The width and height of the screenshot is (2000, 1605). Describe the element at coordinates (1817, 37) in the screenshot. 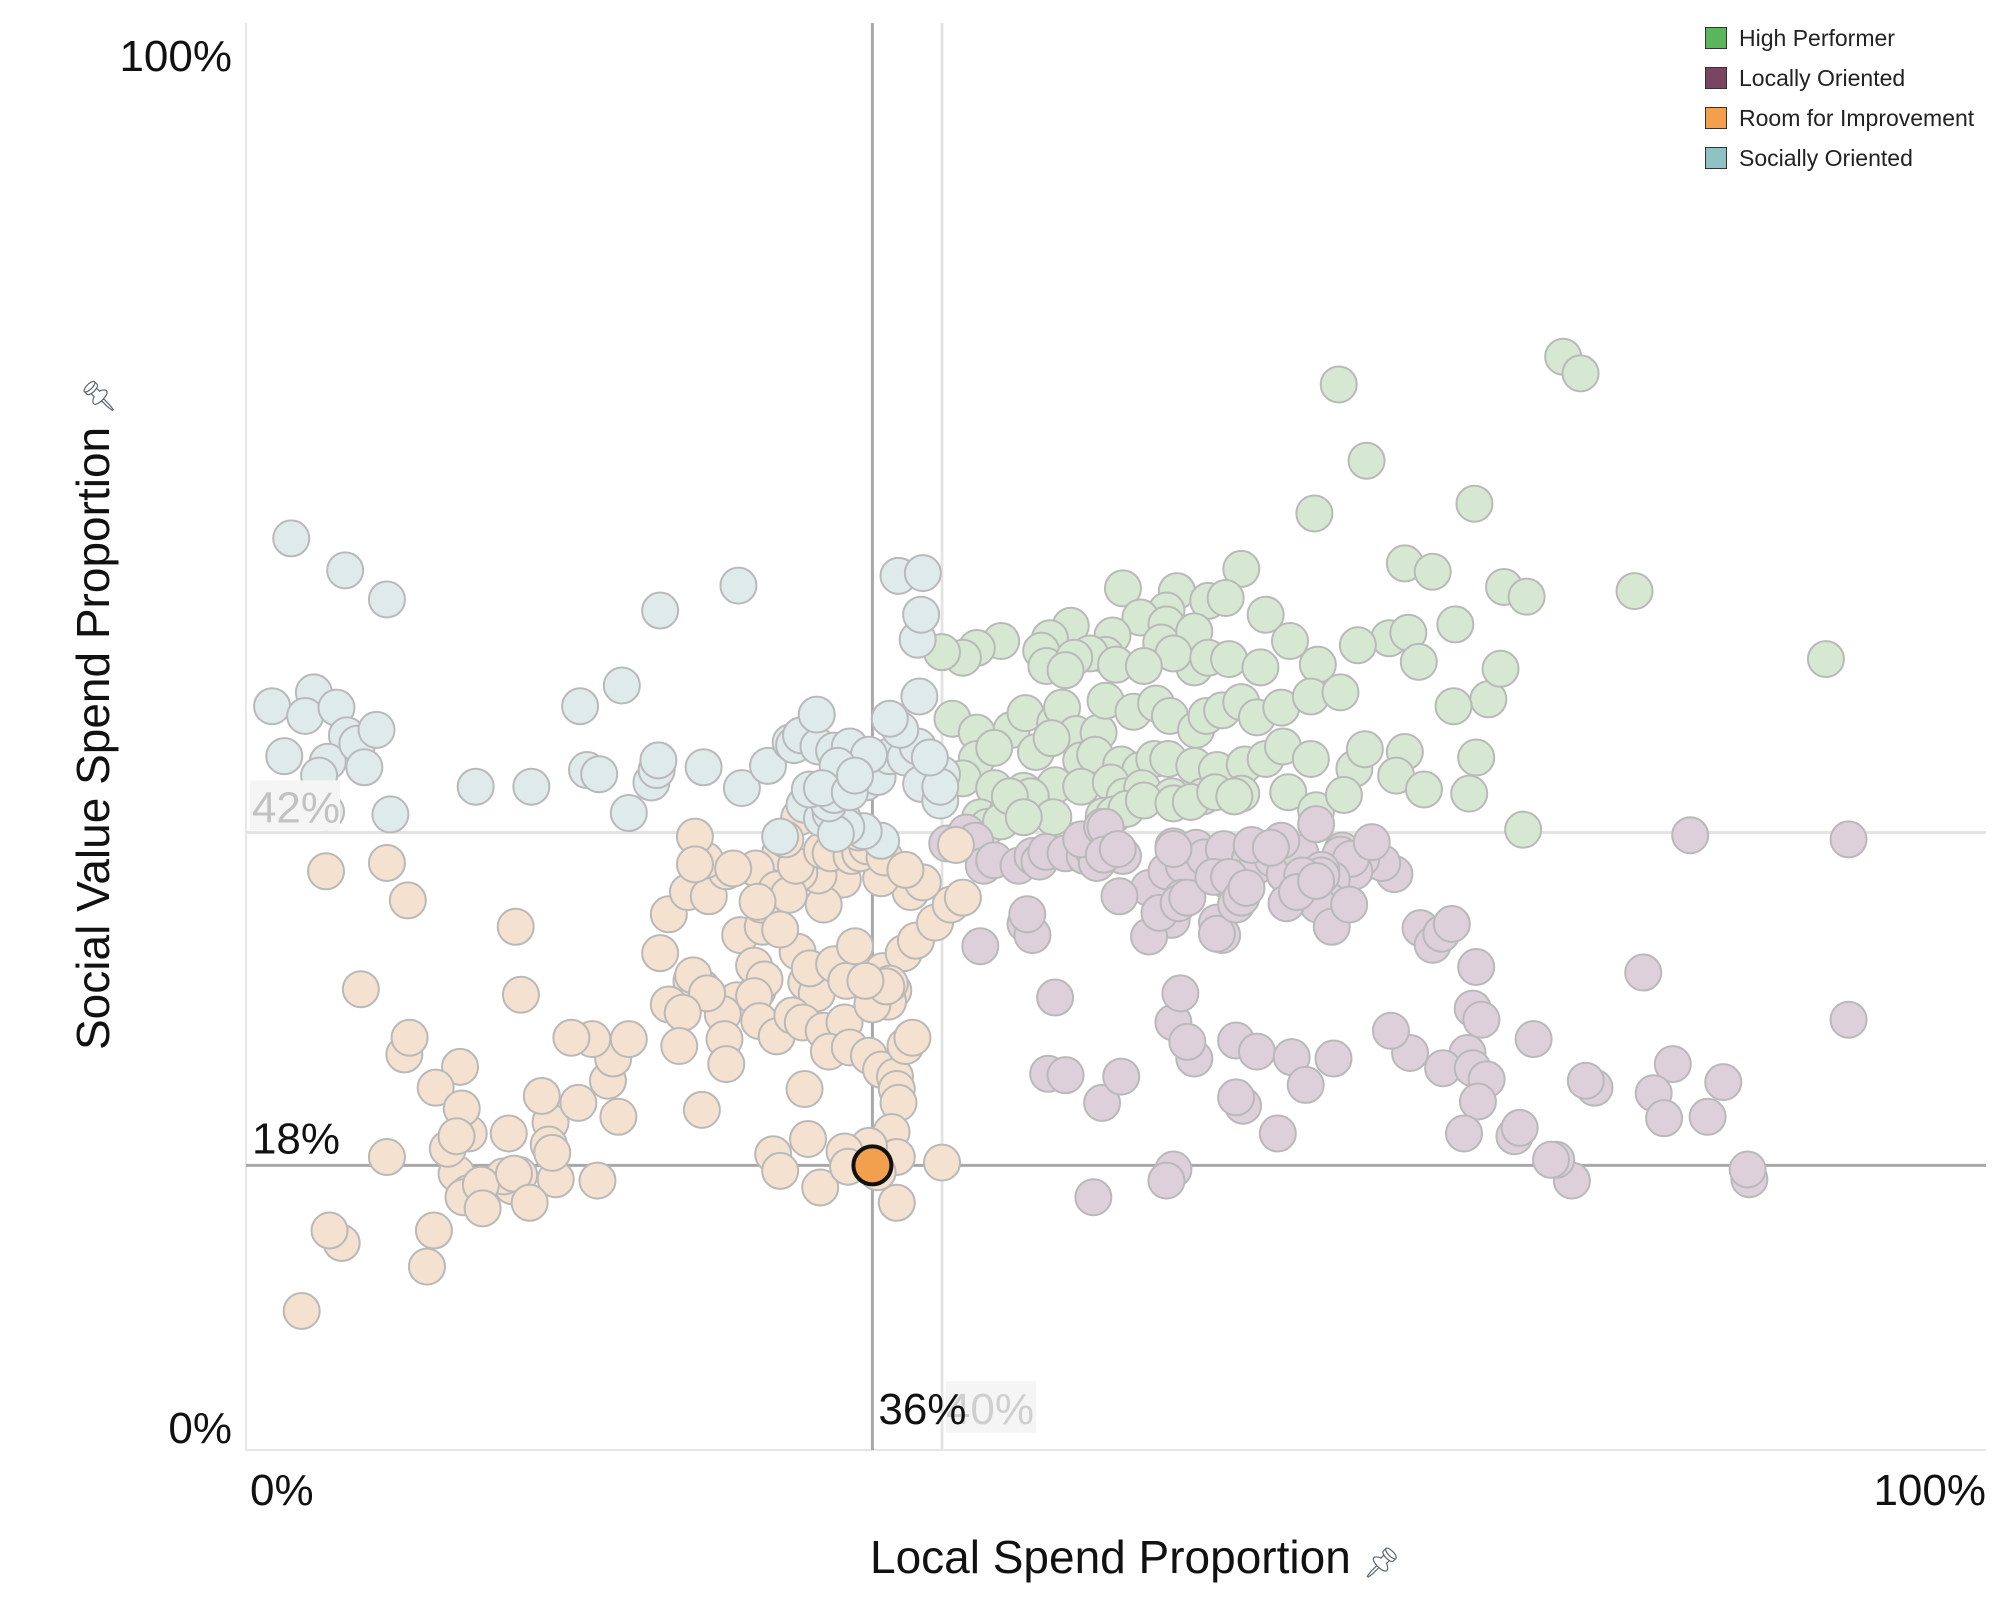

I see `legend-label: High Performer` at that location.